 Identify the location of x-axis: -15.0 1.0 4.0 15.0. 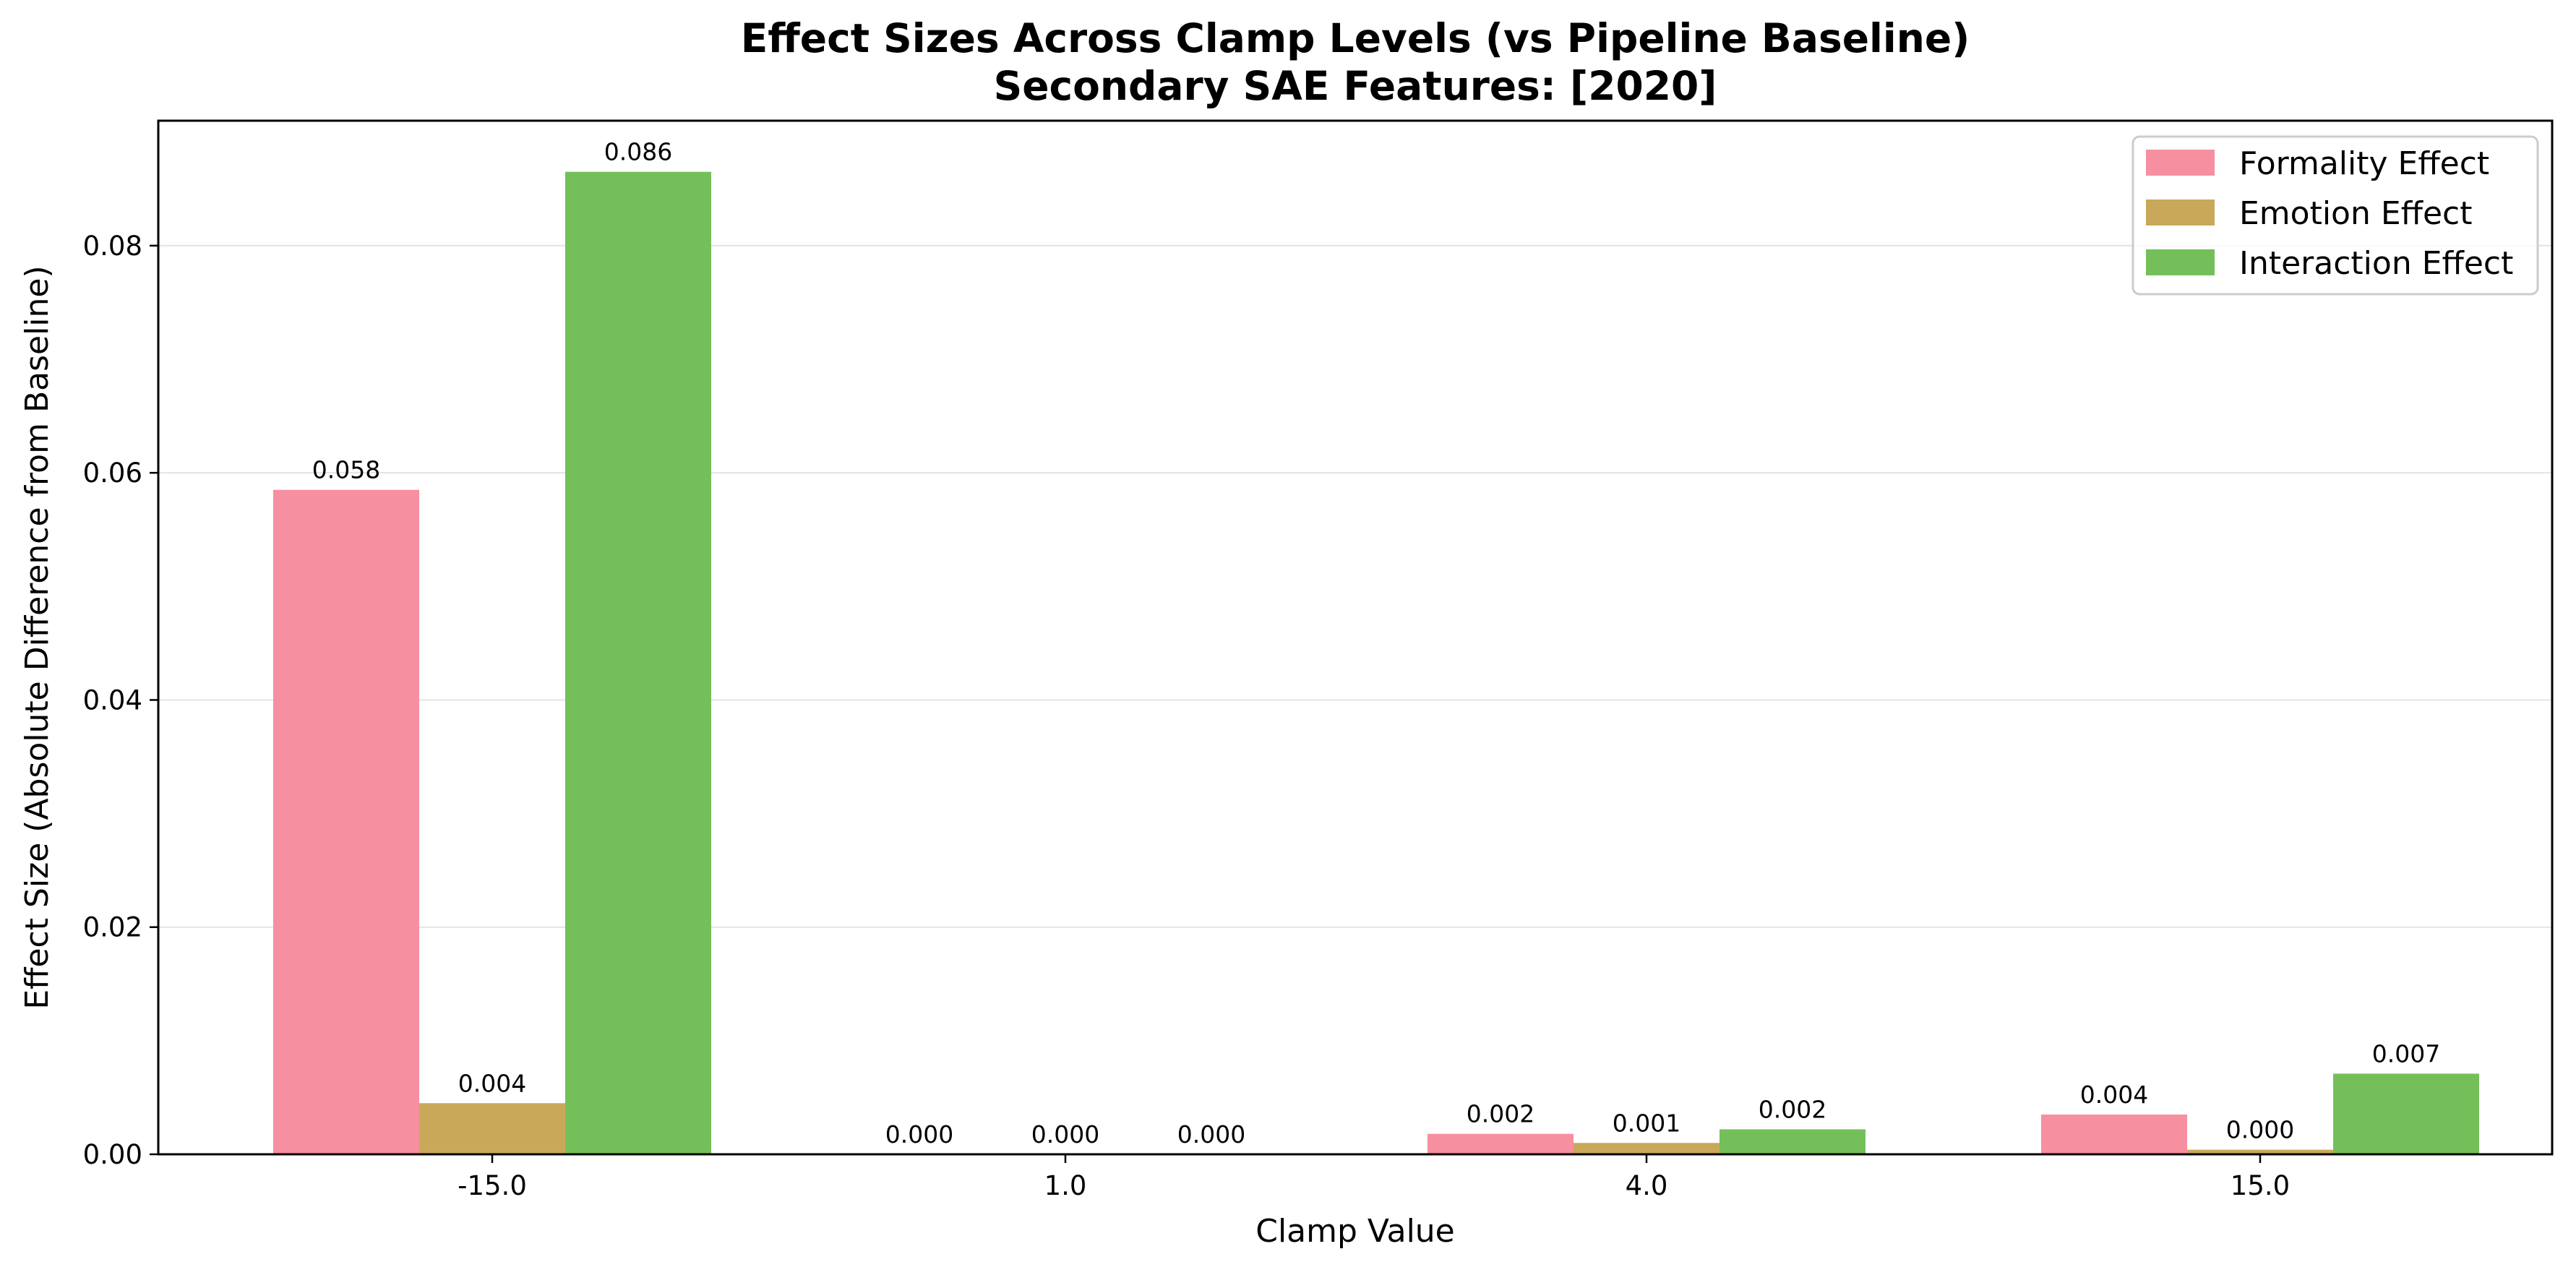
(1374, 1177).